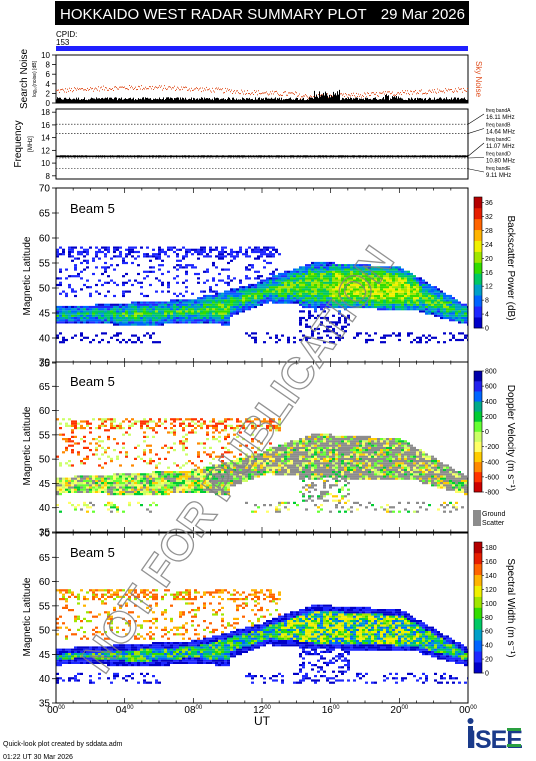 The width and height of the screenshot is (536, 761). What do you see at coordinates (31, 144) in the screenshot?
I see `freq-ylabel-sub: [MHz]` at bounding box center [31, 144].